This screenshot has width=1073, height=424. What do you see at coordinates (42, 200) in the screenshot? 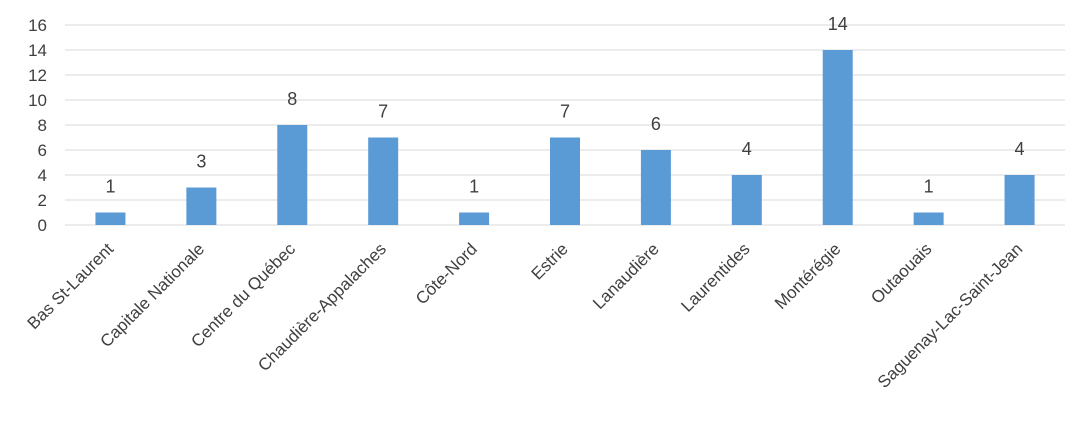
I see `y-tick-label: 2` at bounding box center [42, 200].